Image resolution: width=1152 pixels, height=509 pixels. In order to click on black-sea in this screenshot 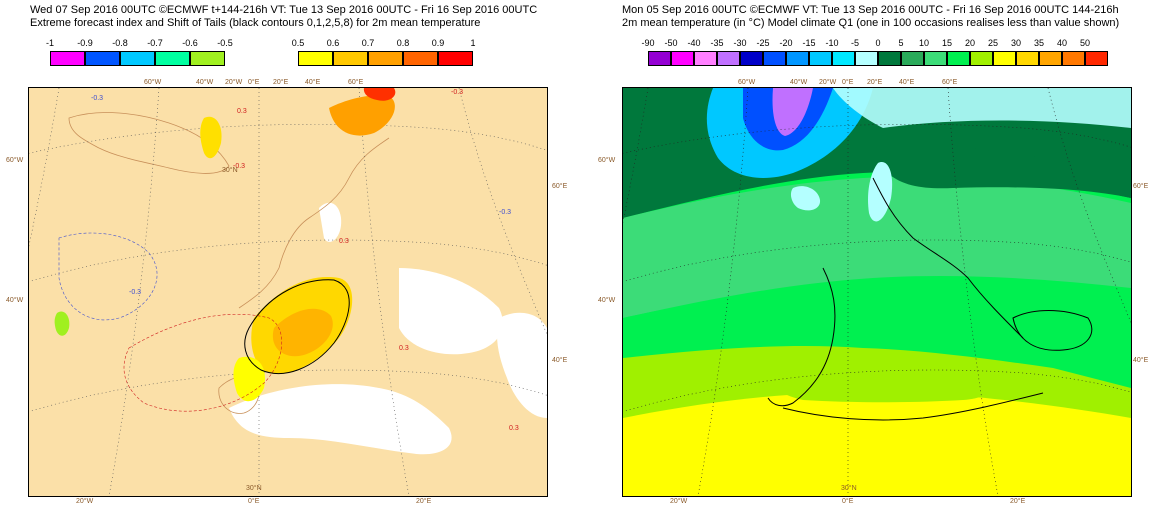, I will do `click(451, 311)`.